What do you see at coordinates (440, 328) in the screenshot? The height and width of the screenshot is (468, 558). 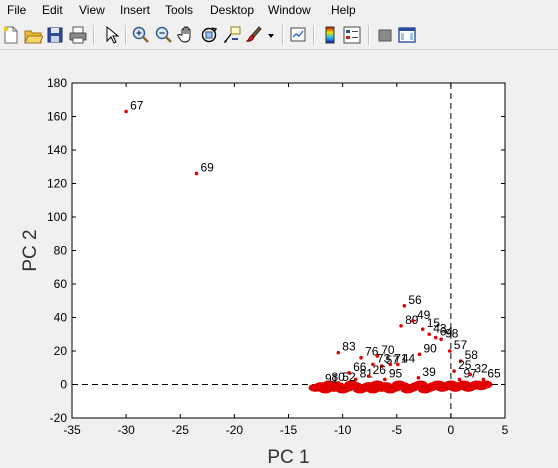 I see `point-label: 43` at bounding box center [440, 328].